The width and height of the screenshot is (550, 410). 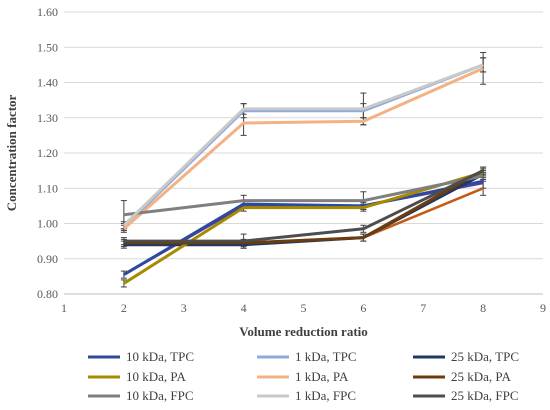 I want to click on legend-item: 1 kDa, PA, so click(x=303, y=376).